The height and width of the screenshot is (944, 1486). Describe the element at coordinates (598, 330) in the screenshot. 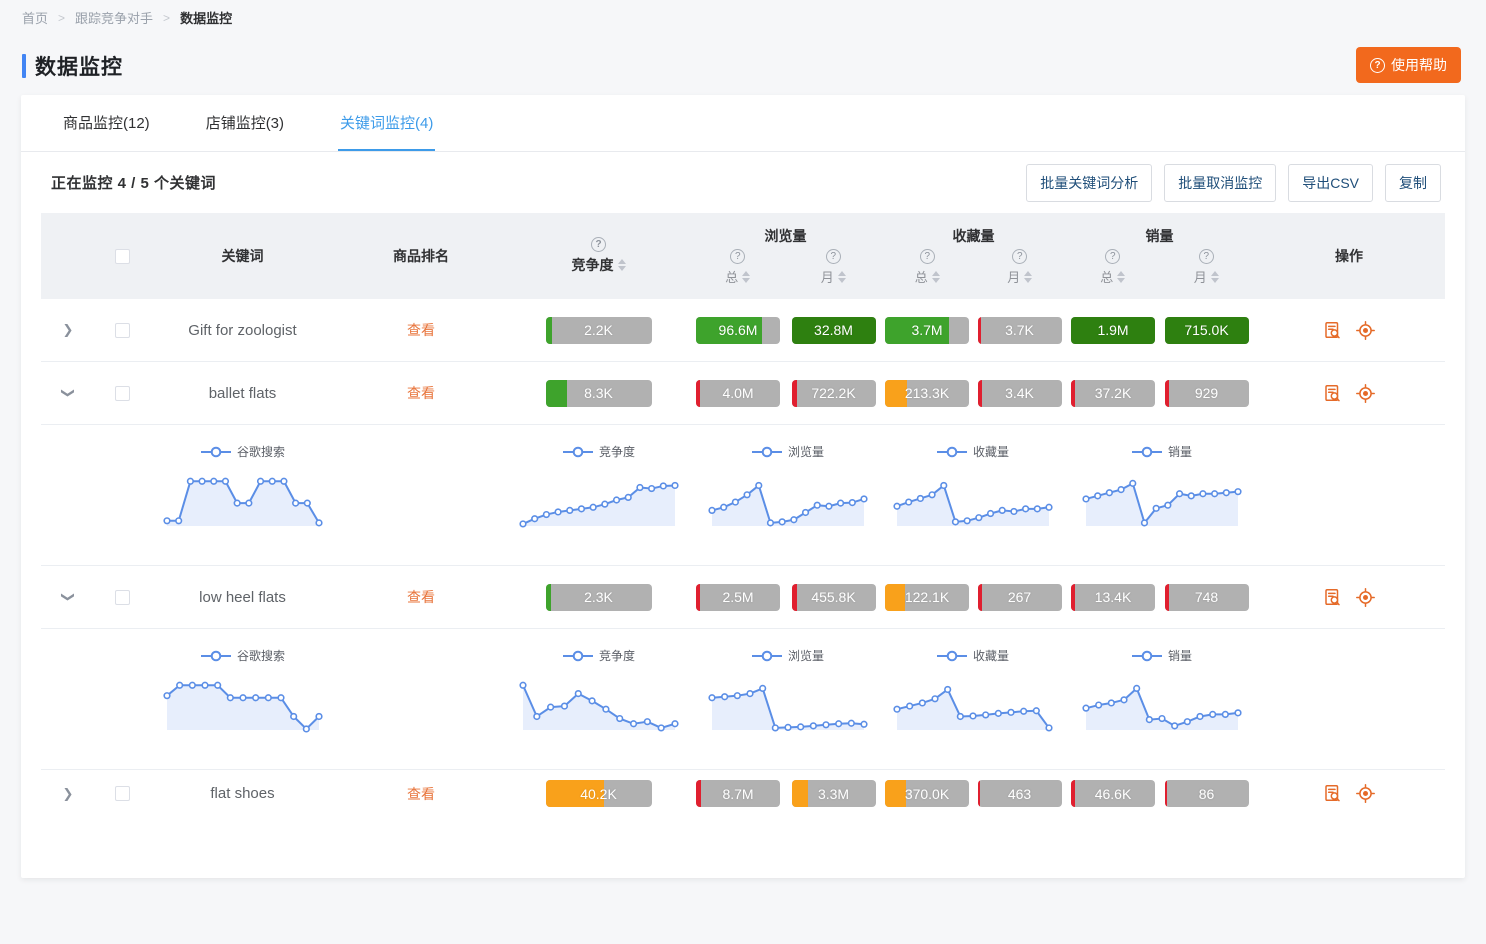

I see `metric-badge: 2.2K` at that location.